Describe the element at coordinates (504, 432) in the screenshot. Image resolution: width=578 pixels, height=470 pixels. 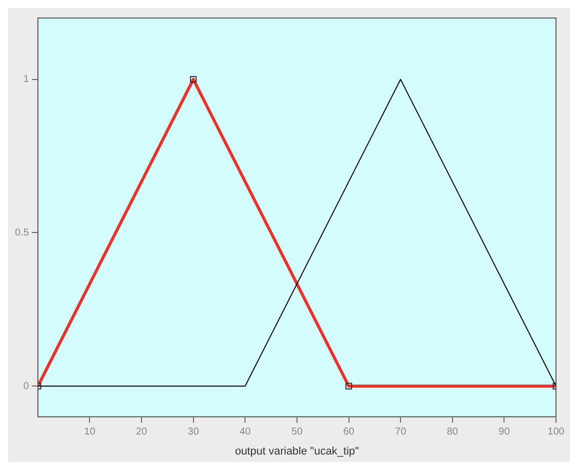
I see `x-tick-label: 90` at that location.